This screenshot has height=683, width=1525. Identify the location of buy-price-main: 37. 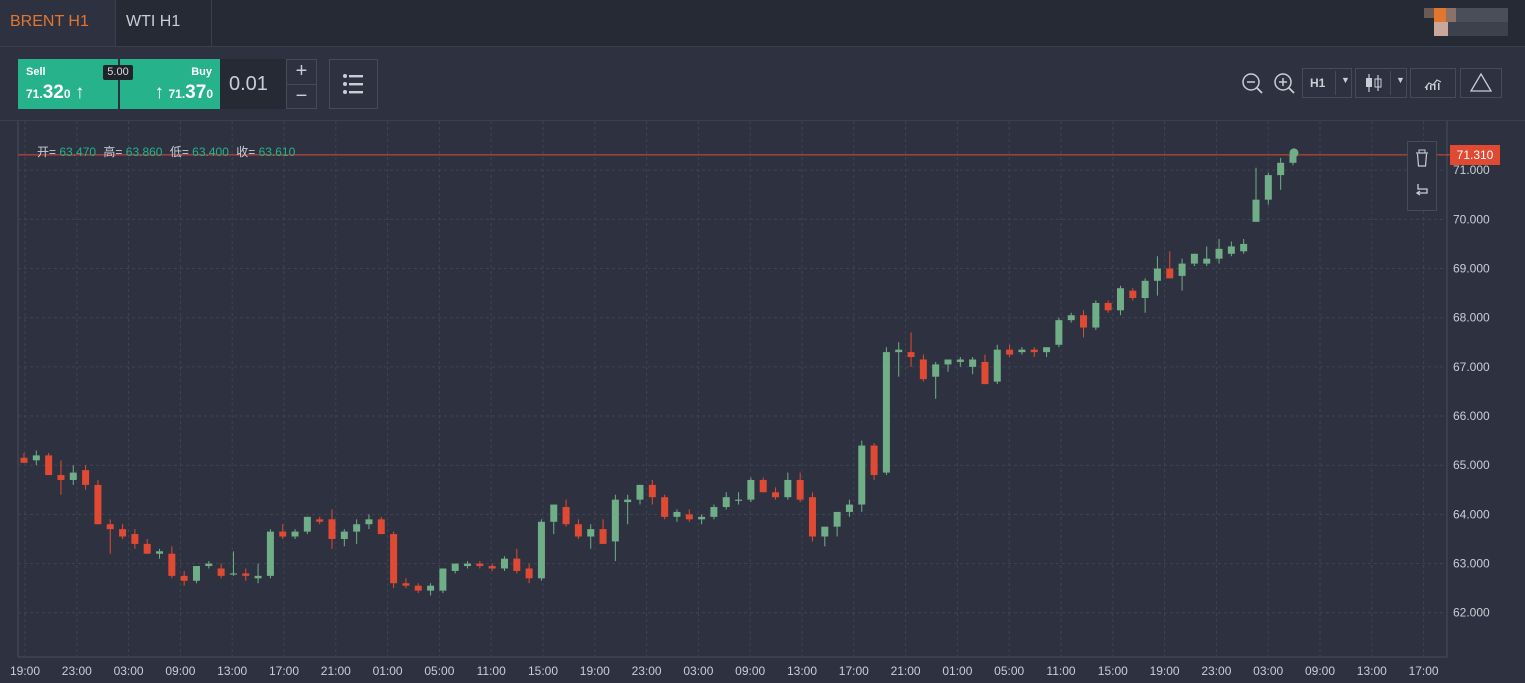
(196, 92).